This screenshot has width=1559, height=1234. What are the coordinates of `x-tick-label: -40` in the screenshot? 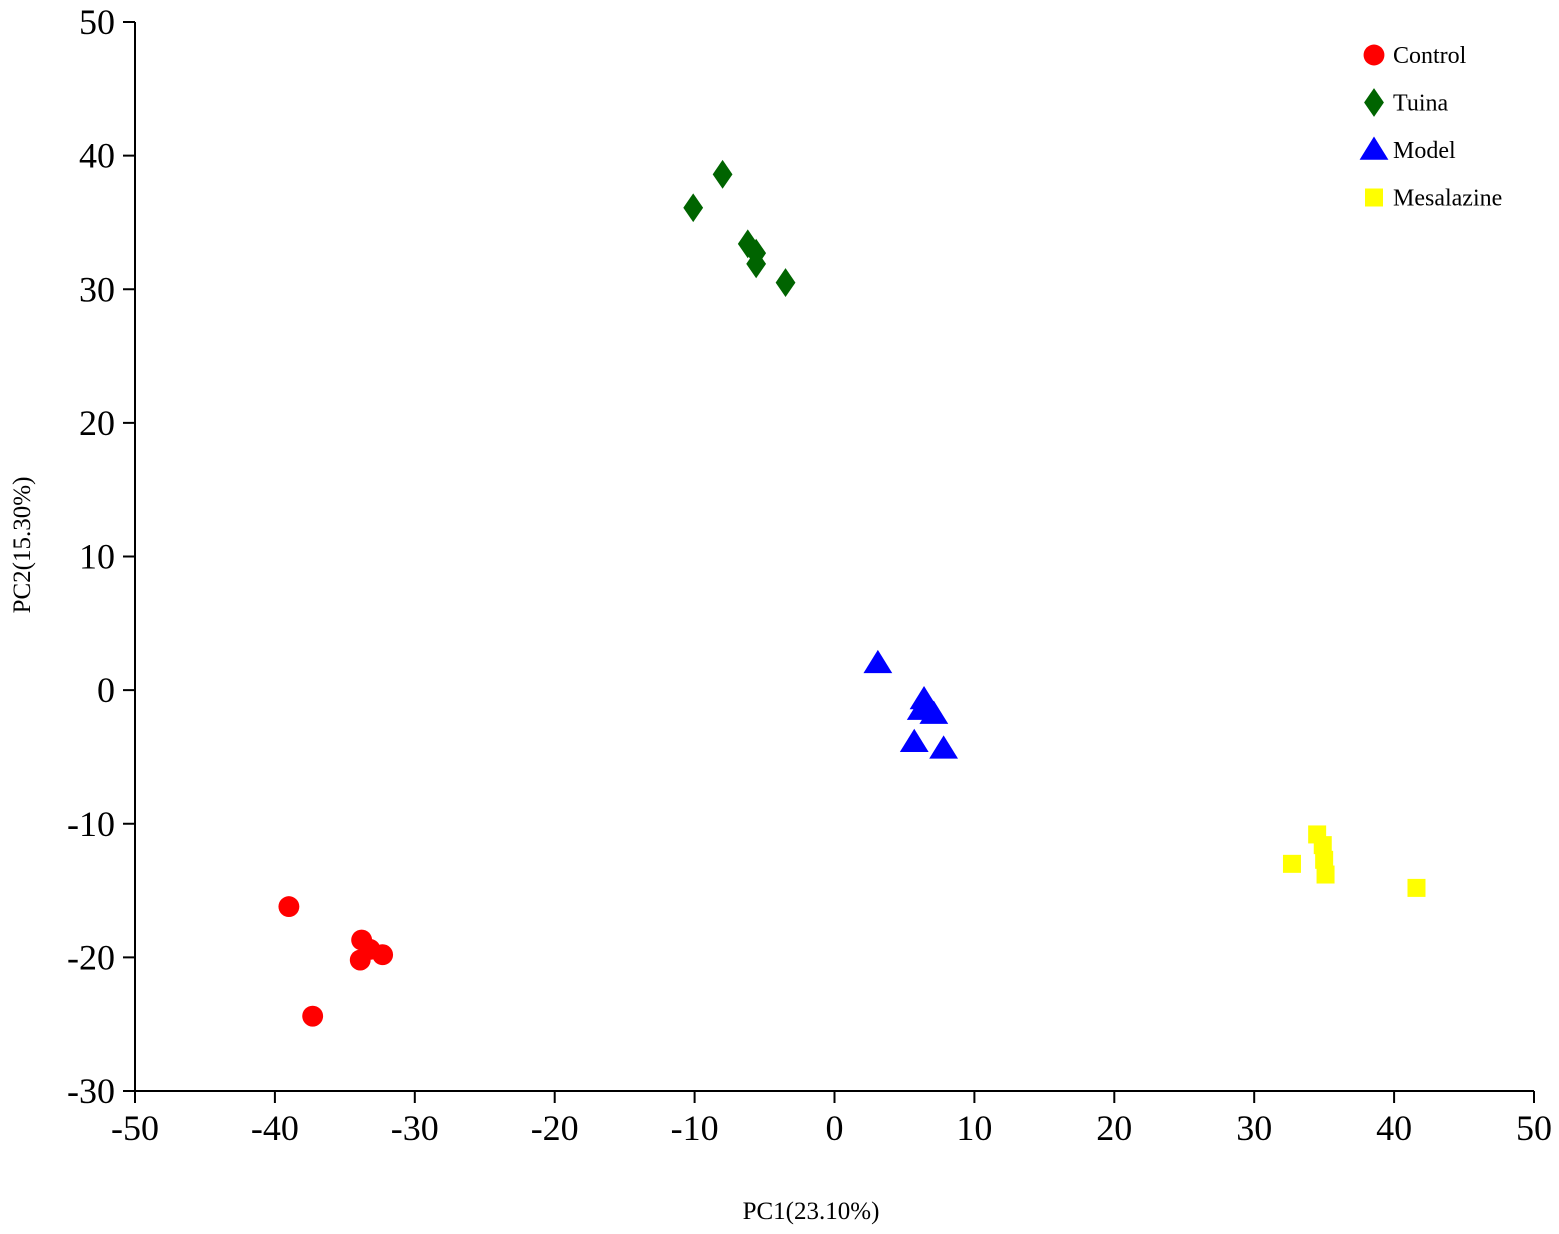 It's located at (275, 1128).